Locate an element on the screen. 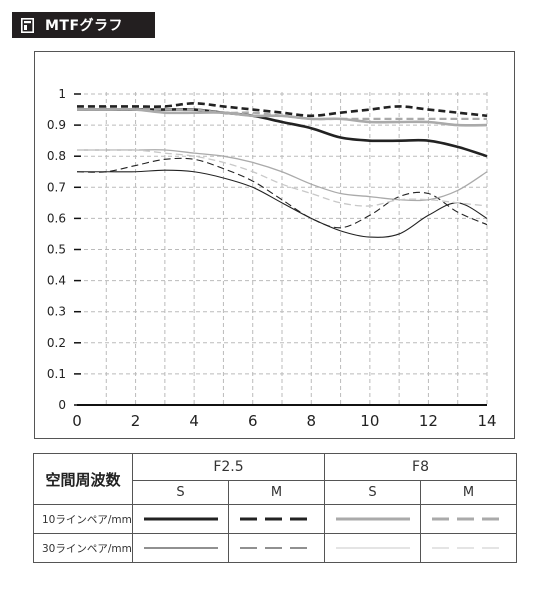  series-line-s30-f25 is located at coordinates (282, 203).